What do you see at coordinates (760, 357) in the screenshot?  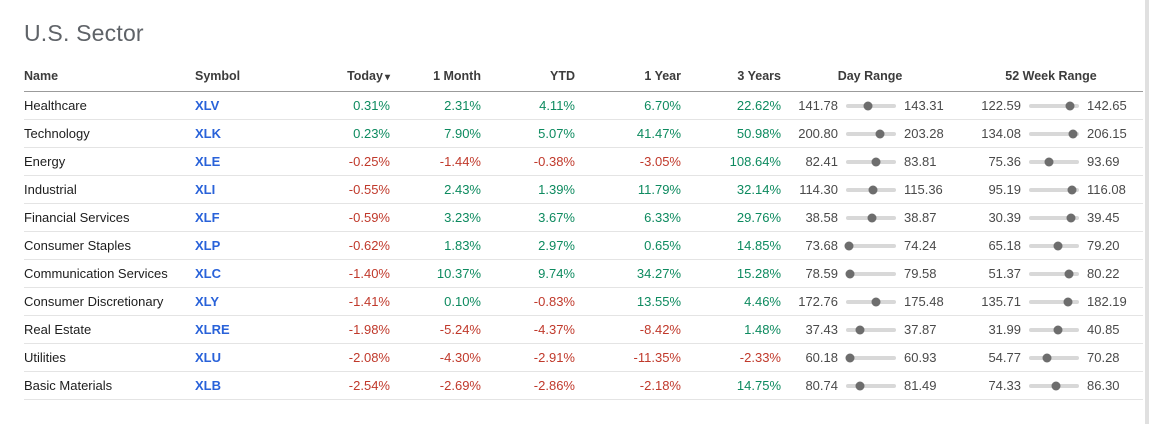 I see `three-years-change: -2.33%` at bounding box center [760, 357].